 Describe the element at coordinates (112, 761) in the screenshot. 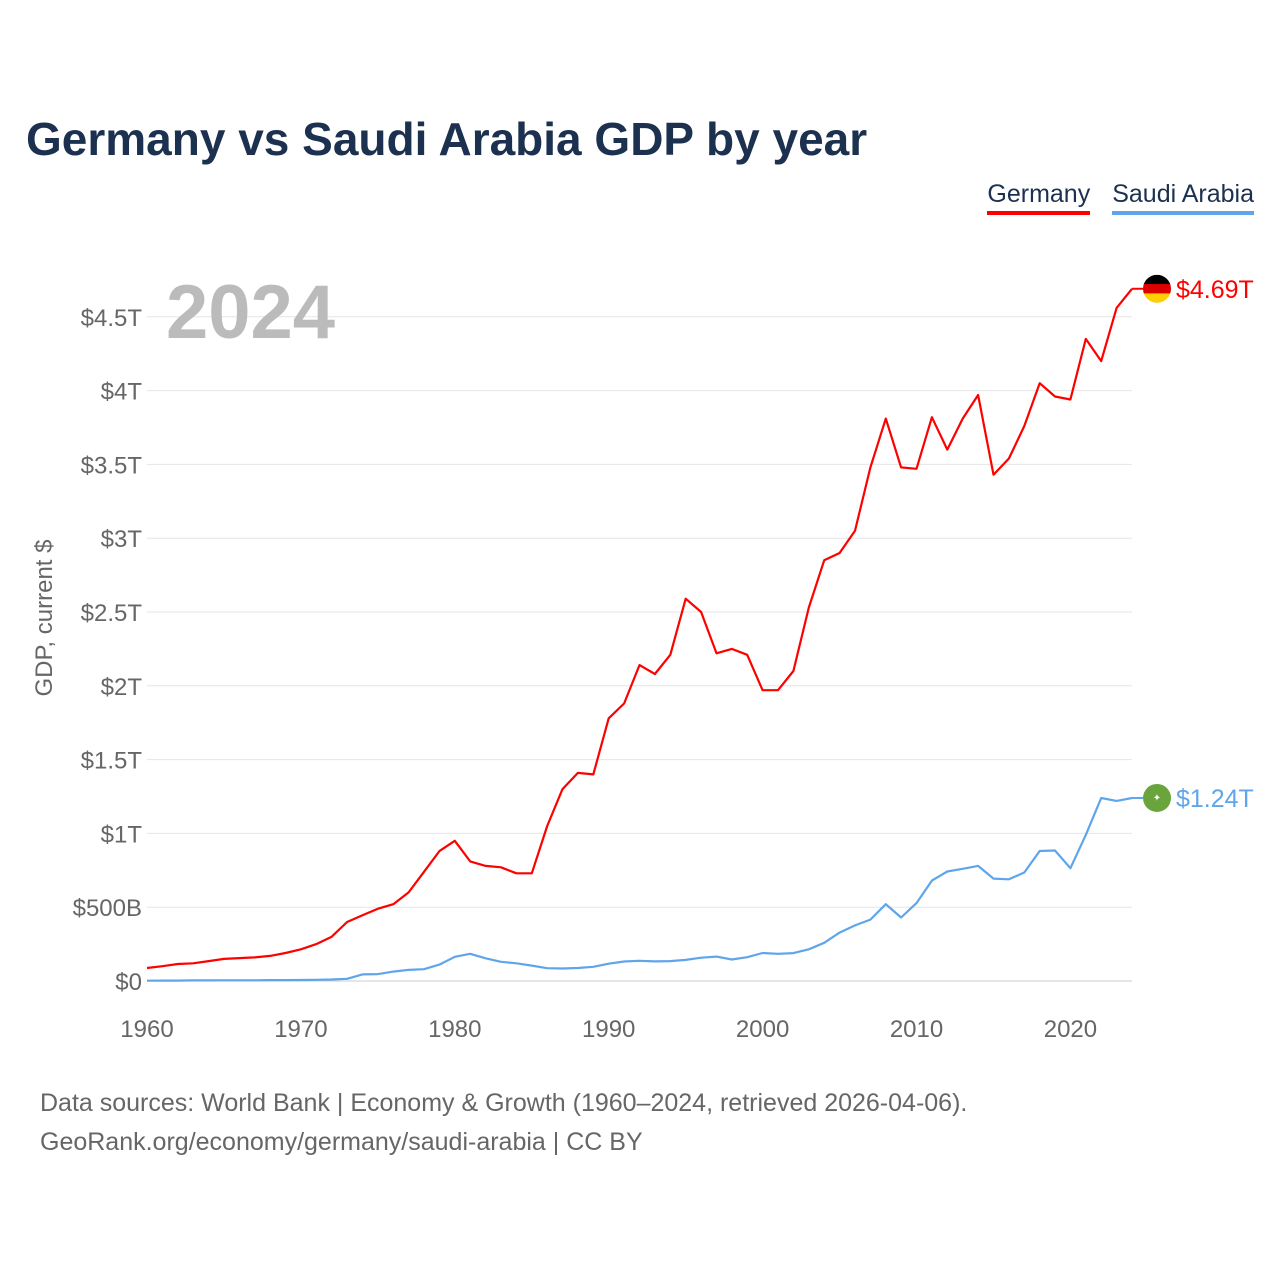

I see `y-tick-label: $1.5T` at that location.